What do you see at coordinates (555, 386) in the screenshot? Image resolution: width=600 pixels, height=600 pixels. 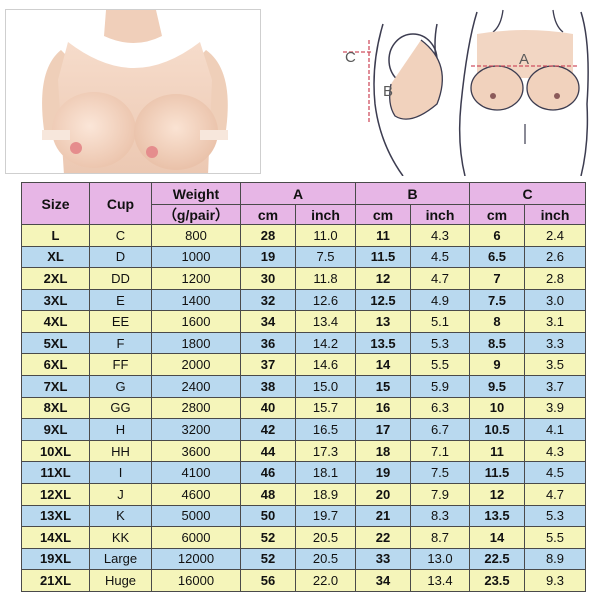 I see `c-inch-cell: 3.7` at bounding box center [555, 386].